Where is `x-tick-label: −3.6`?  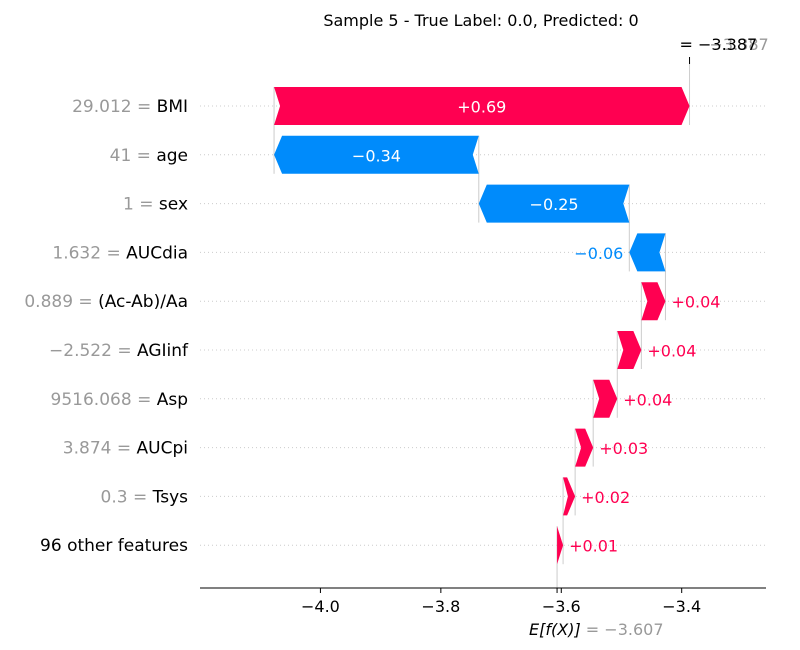 x-tick-label: −3.6 is located at coordinates (561, 606).